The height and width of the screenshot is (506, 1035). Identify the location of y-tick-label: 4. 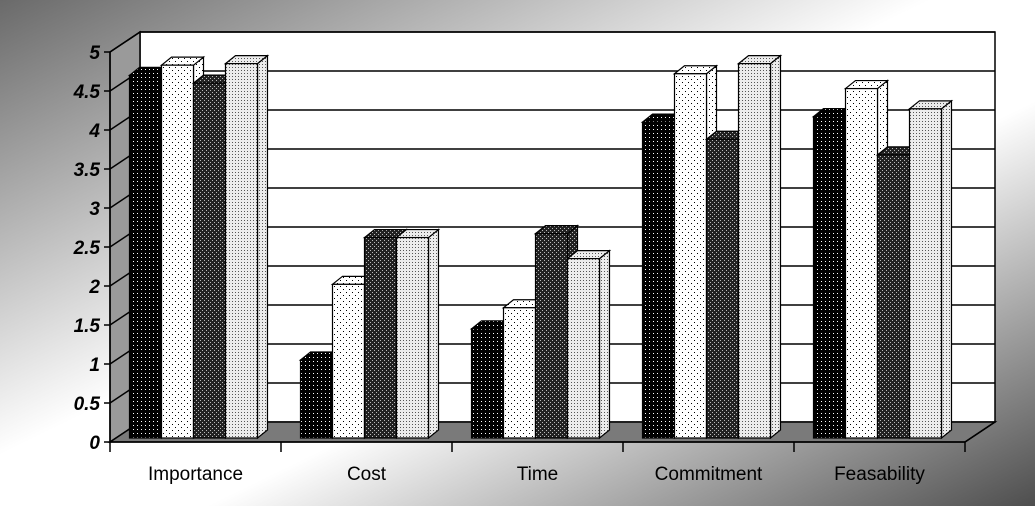
(94, 131).